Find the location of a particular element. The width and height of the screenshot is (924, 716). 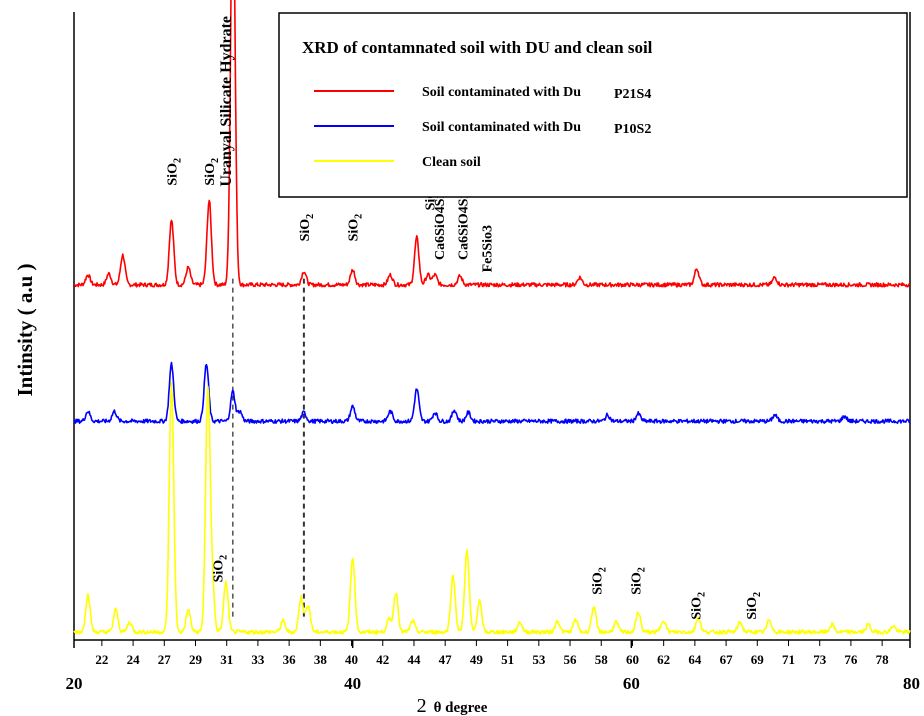

minor-tick-label: 27 is located at coordinates (165, 659).